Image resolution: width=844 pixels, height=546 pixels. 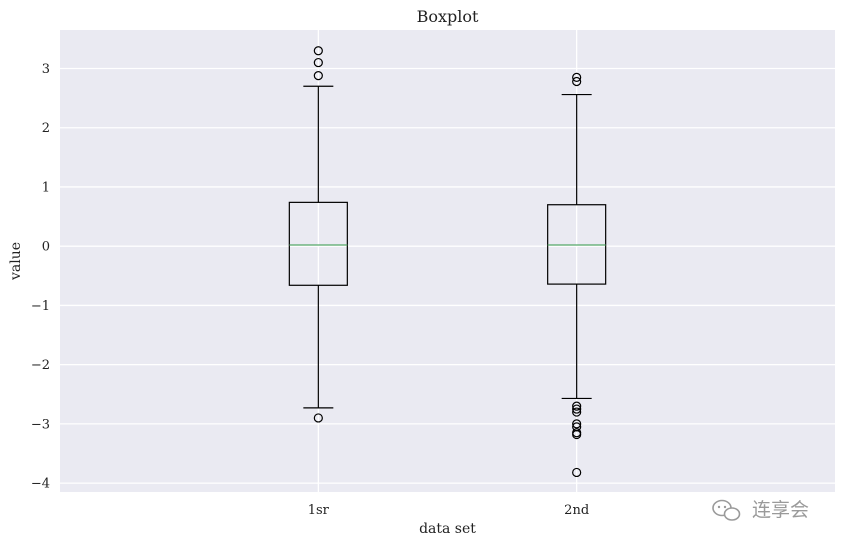 What do you see at coordinates (46, 247) in the screenshot?
I see `y-tick-label: 0` at bounding box center [46, 247].